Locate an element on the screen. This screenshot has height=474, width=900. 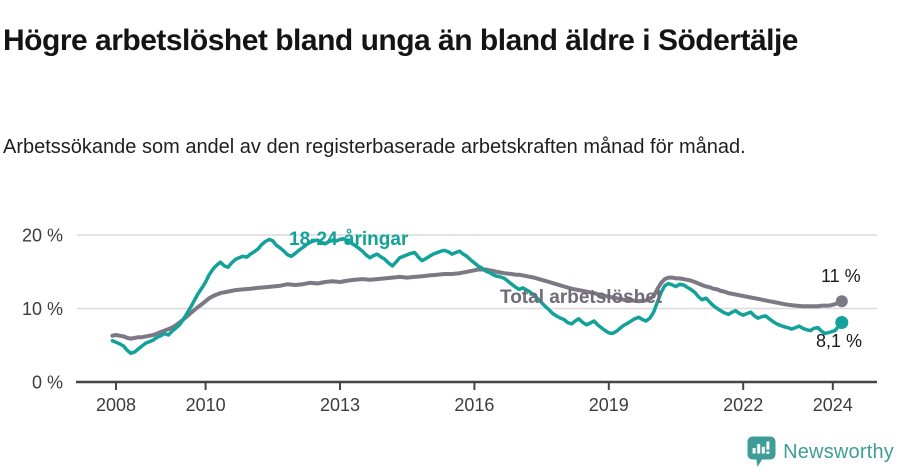
end-value-label-total: 11 % is located at coordinates (841, 276).